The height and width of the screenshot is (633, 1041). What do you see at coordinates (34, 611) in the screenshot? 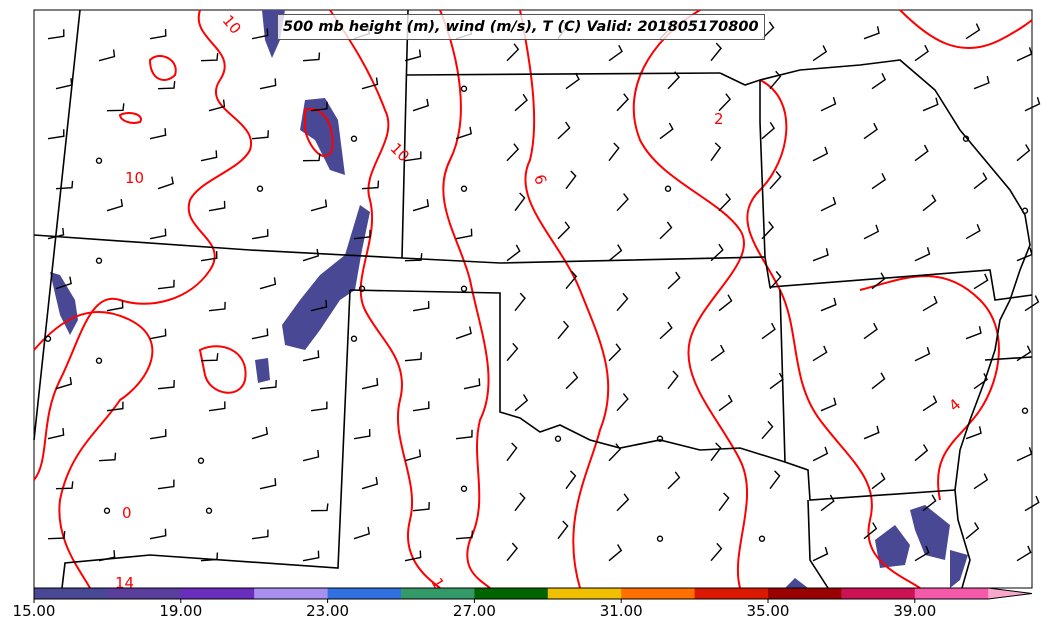
I see `colorbar-tick-label: 15.00` at bounding box center [34, 611].